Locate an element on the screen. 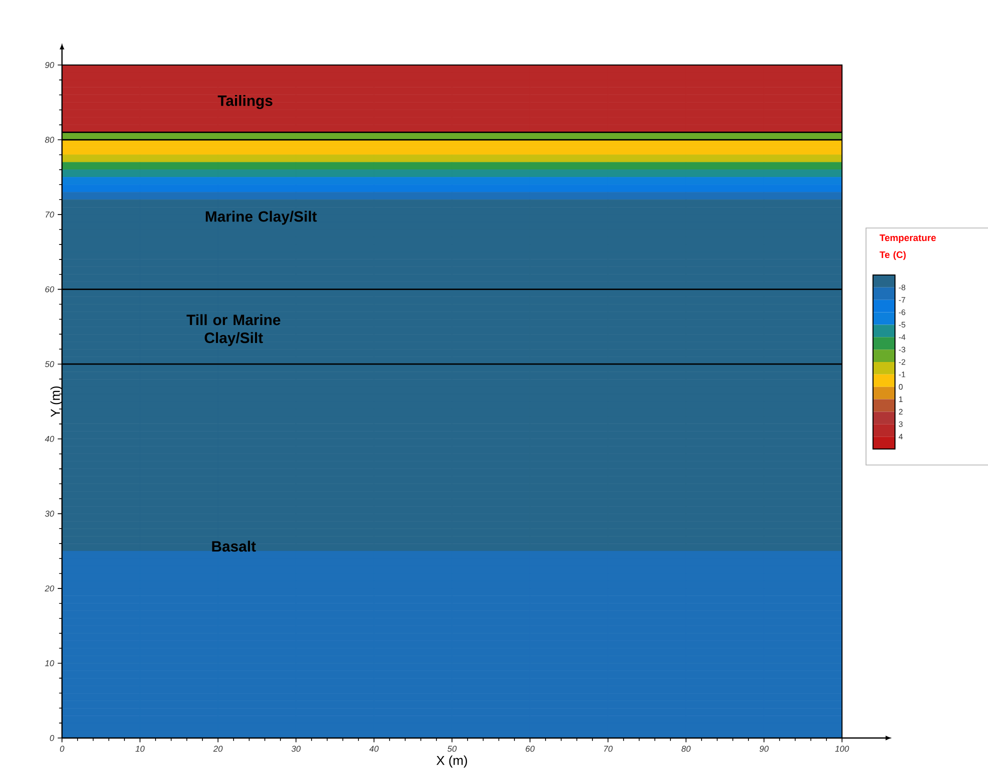 Image resolution: width=988 pixels, height=784 pixels. x-tick-label: 30 is located at coordinates (296, 749).